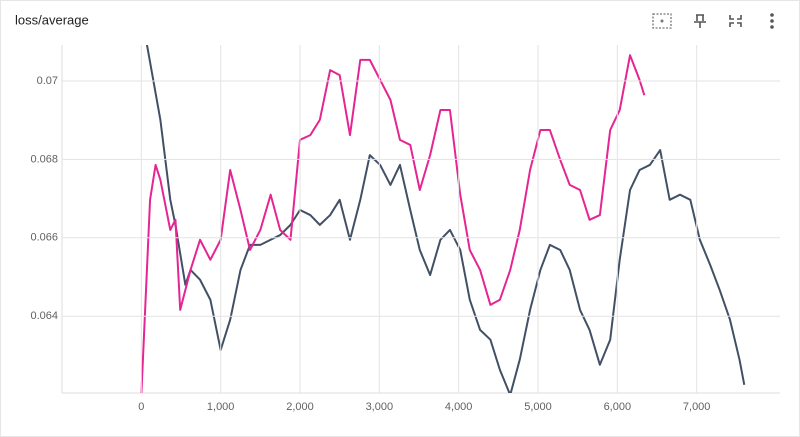 The height and width of the screenshot is (437, 800). What do you see at coordinates (44, 238) in the screenshot?
I see `y-tick-label: 0.066` at bounding box center [44, 238].